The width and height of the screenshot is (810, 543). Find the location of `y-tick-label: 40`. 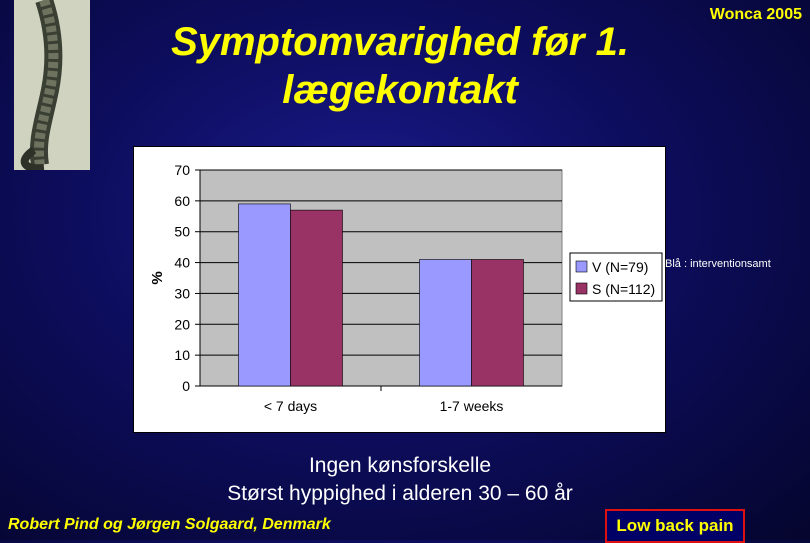

y-tick-label: 40 is located at coordinates (182, 263).